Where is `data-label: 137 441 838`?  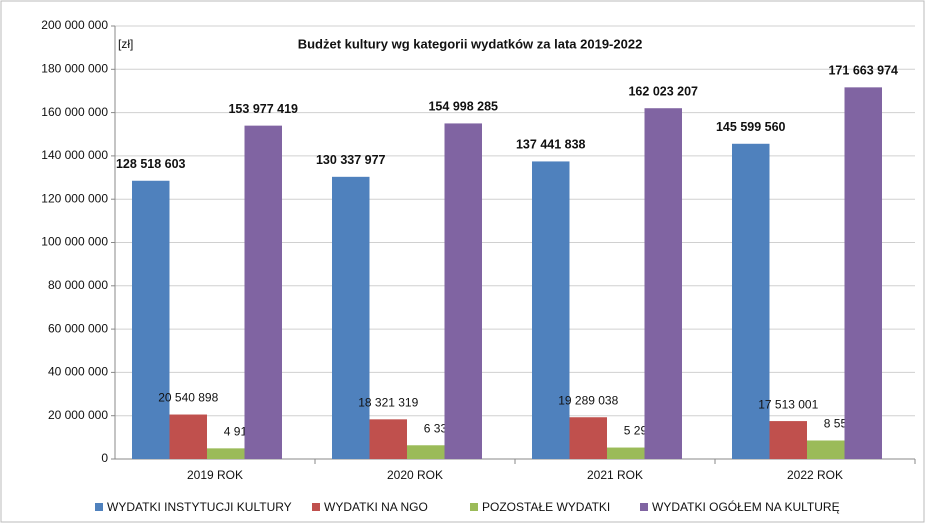 data-label: 137 441 838 is located at coordinates (551, 145).